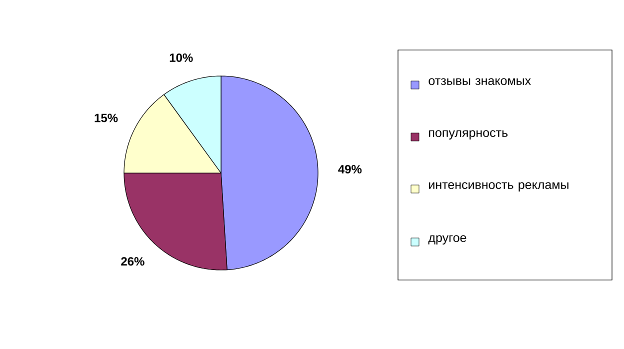 The height and width of the screenshot is (349, 624). I want to click on legend-label: другое, so click(447, 240).